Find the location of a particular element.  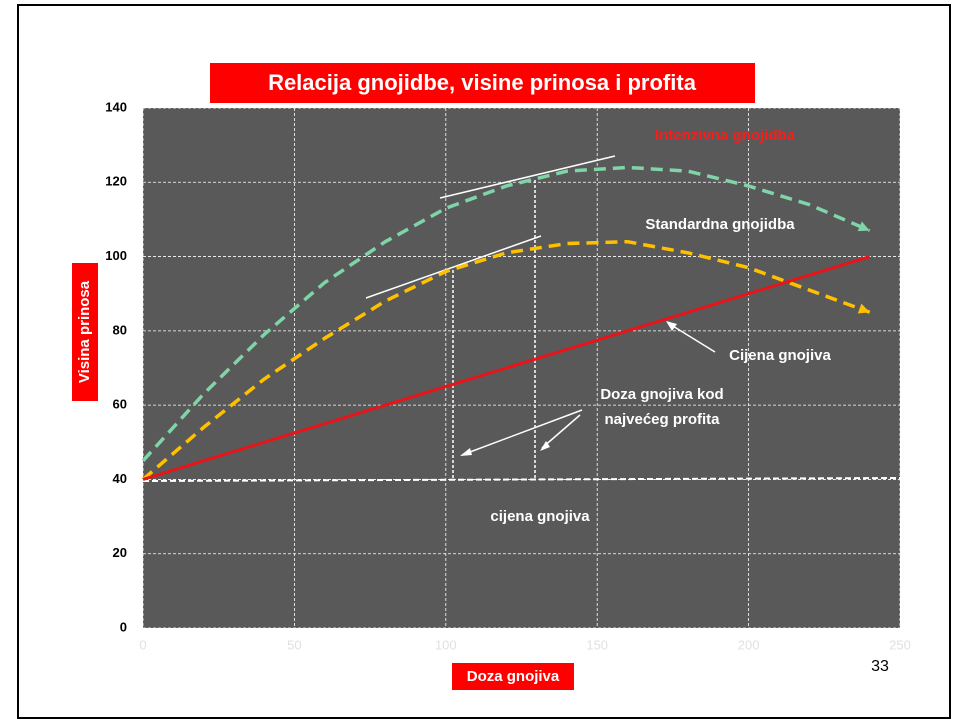

y-axis-label: Visina prinosa is located at coordinates (84, 331).